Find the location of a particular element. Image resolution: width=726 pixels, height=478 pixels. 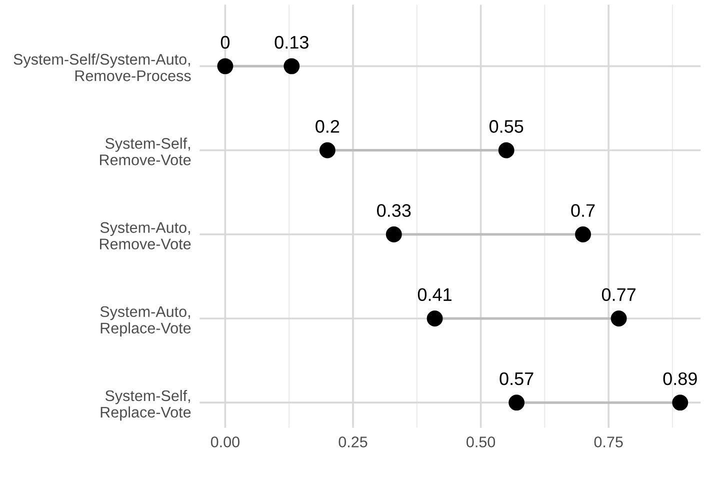

data-label: 0.89 is located at coordinates (680, 379).